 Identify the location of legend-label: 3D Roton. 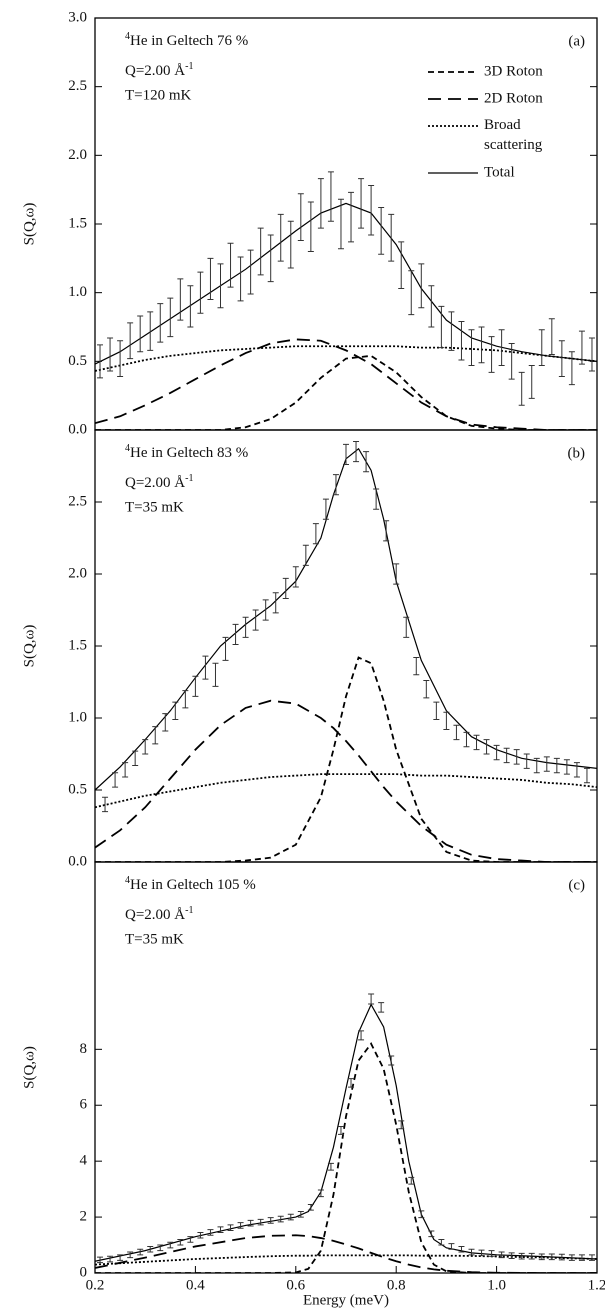
(513, 71).